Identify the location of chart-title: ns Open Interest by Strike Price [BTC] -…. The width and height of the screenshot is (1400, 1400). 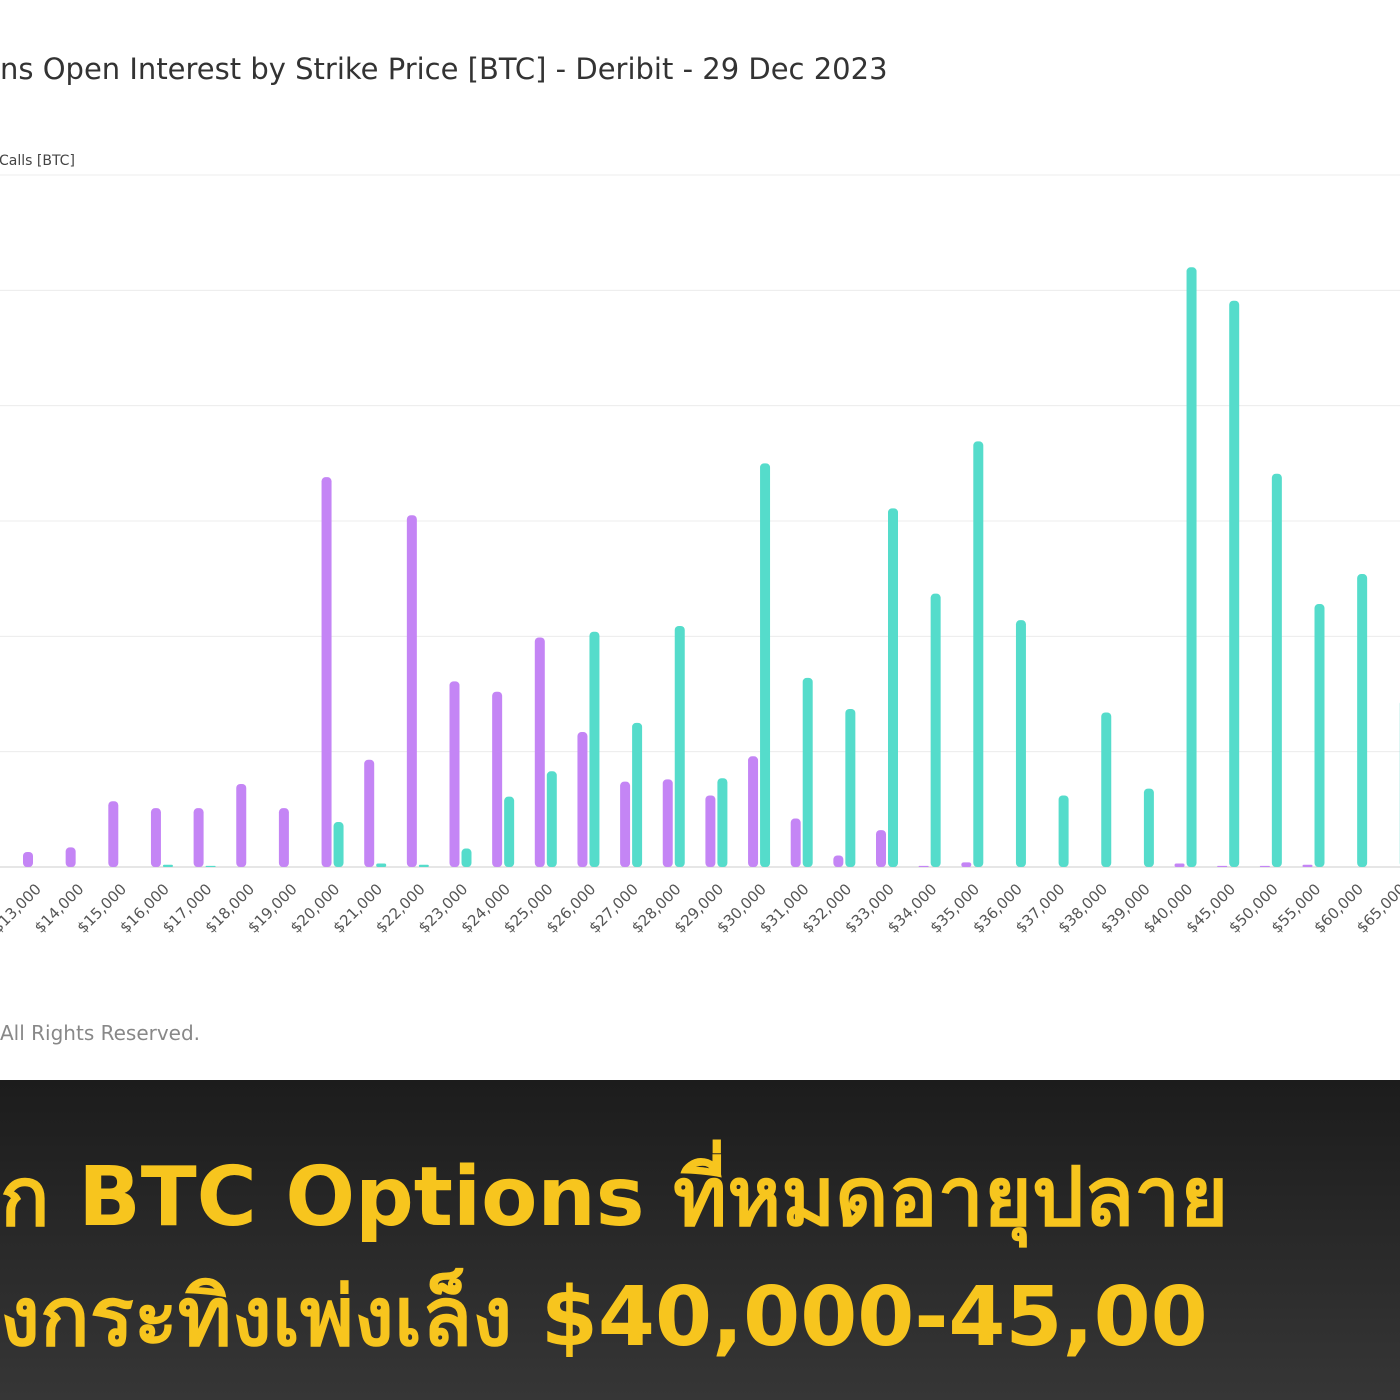
(444, 69).